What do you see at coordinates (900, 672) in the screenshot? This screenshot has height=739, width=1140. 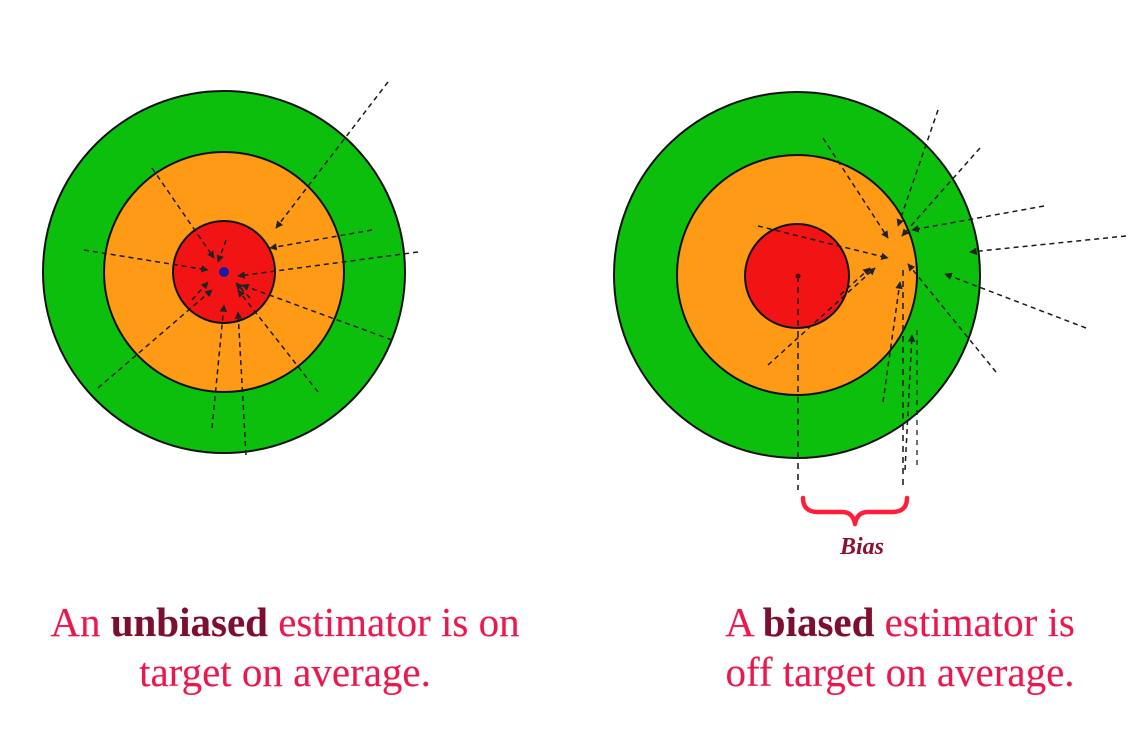 I see `caption-line2: off target on average.` at bounding box center [900, 672].